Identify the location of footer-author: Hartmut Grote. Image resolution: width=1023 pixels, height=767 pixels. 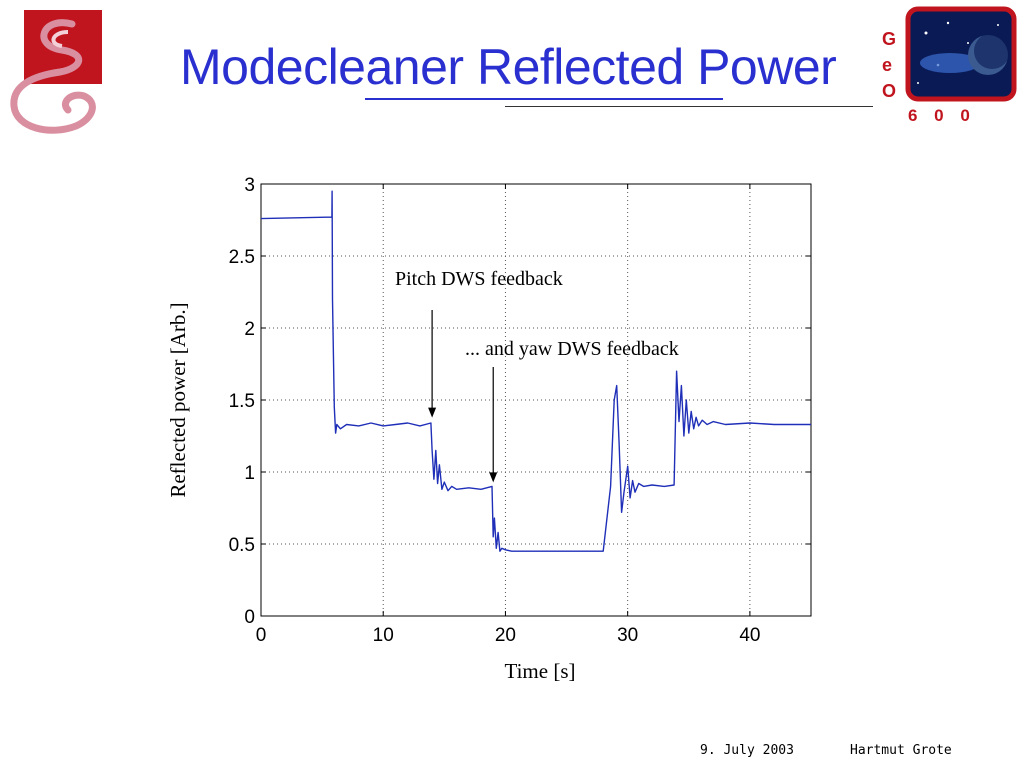
(901, 750).